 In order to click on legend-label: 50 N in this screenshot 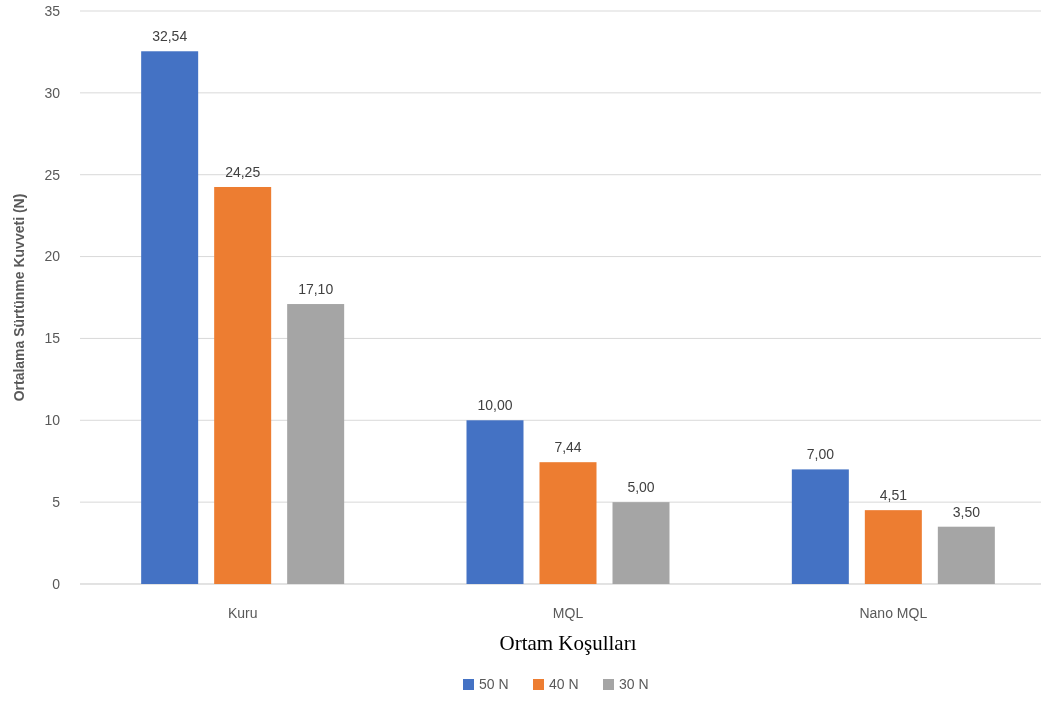, I will do `click(494, 684)`.